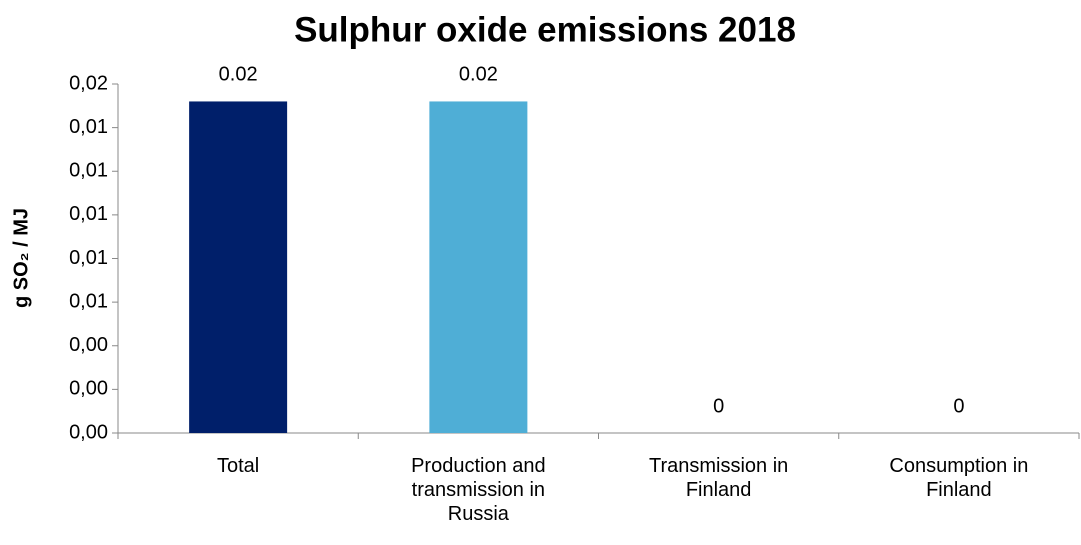 This screenshot has height=545, width=1081. I want to click on y-axis-label: g SO₂ / MJ, so click(21, 258).